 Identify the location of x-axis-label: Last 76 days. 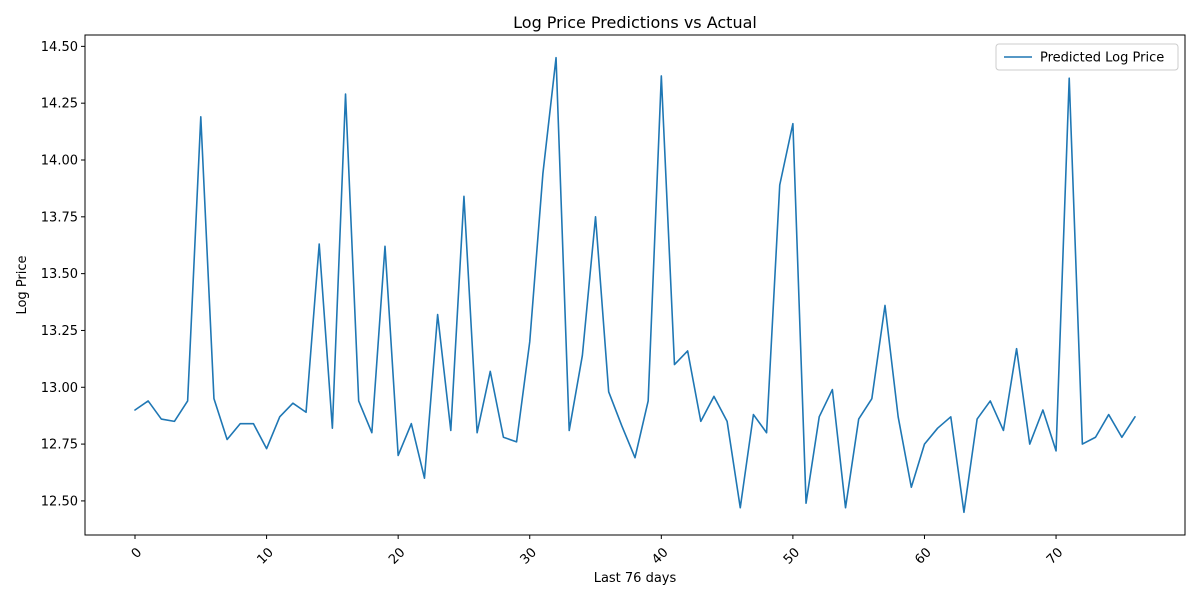
(635, 578).